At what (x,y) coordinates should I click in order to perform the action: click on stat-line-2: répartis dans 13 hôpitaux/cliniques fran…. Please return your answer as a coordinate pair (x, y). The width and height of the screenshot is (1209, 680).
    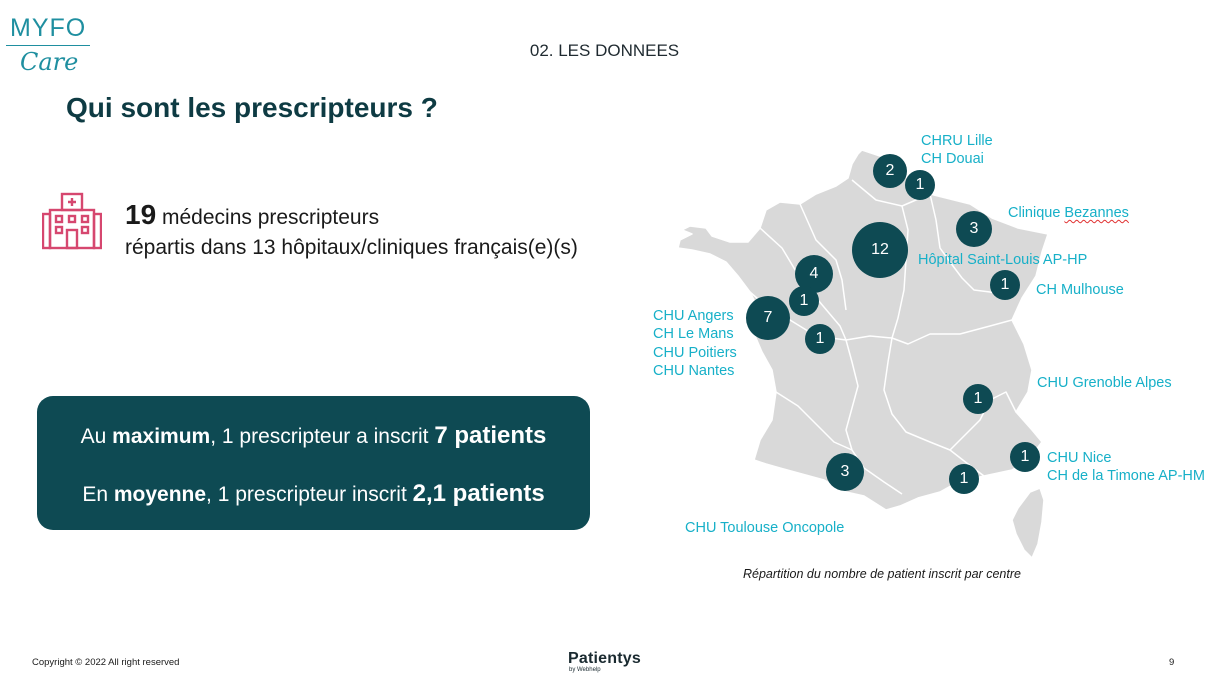
    Looking at the image, I should click on (351, 247).